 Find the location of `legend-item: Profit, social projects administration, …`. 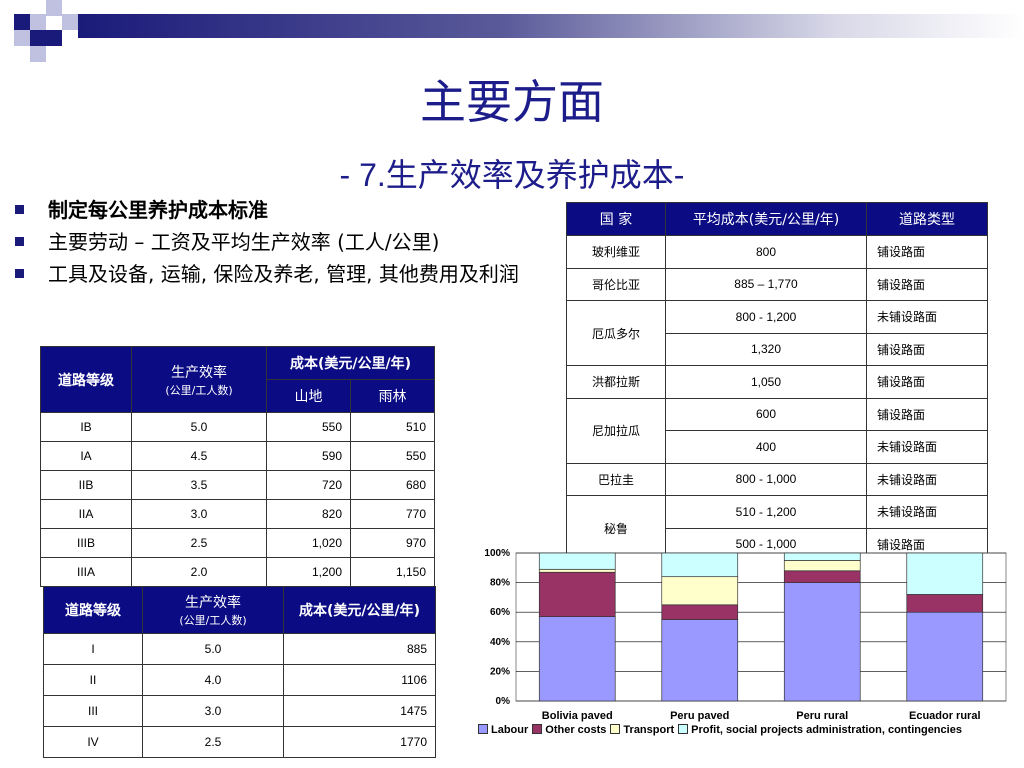

legend-item: Profit, social projects administration, … is located at coordinates (820, 730).